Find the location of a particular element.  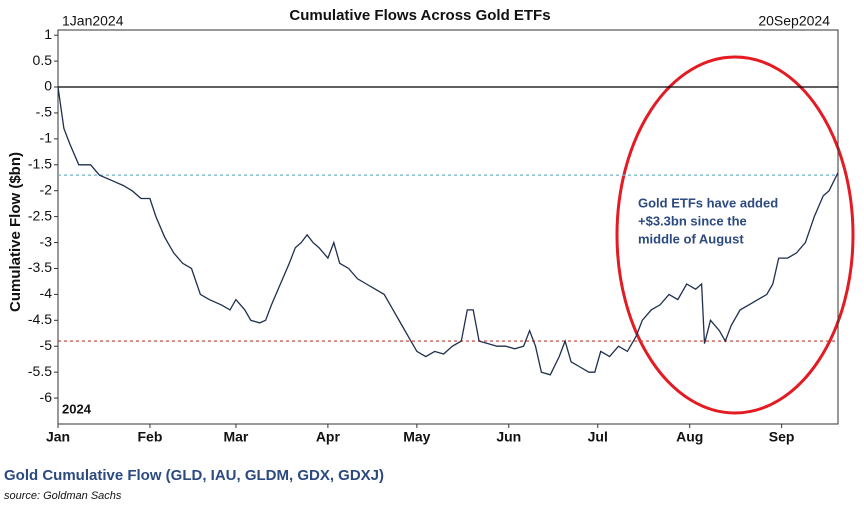

y-tick-label: -.5 is located at coordinates (44, 112).